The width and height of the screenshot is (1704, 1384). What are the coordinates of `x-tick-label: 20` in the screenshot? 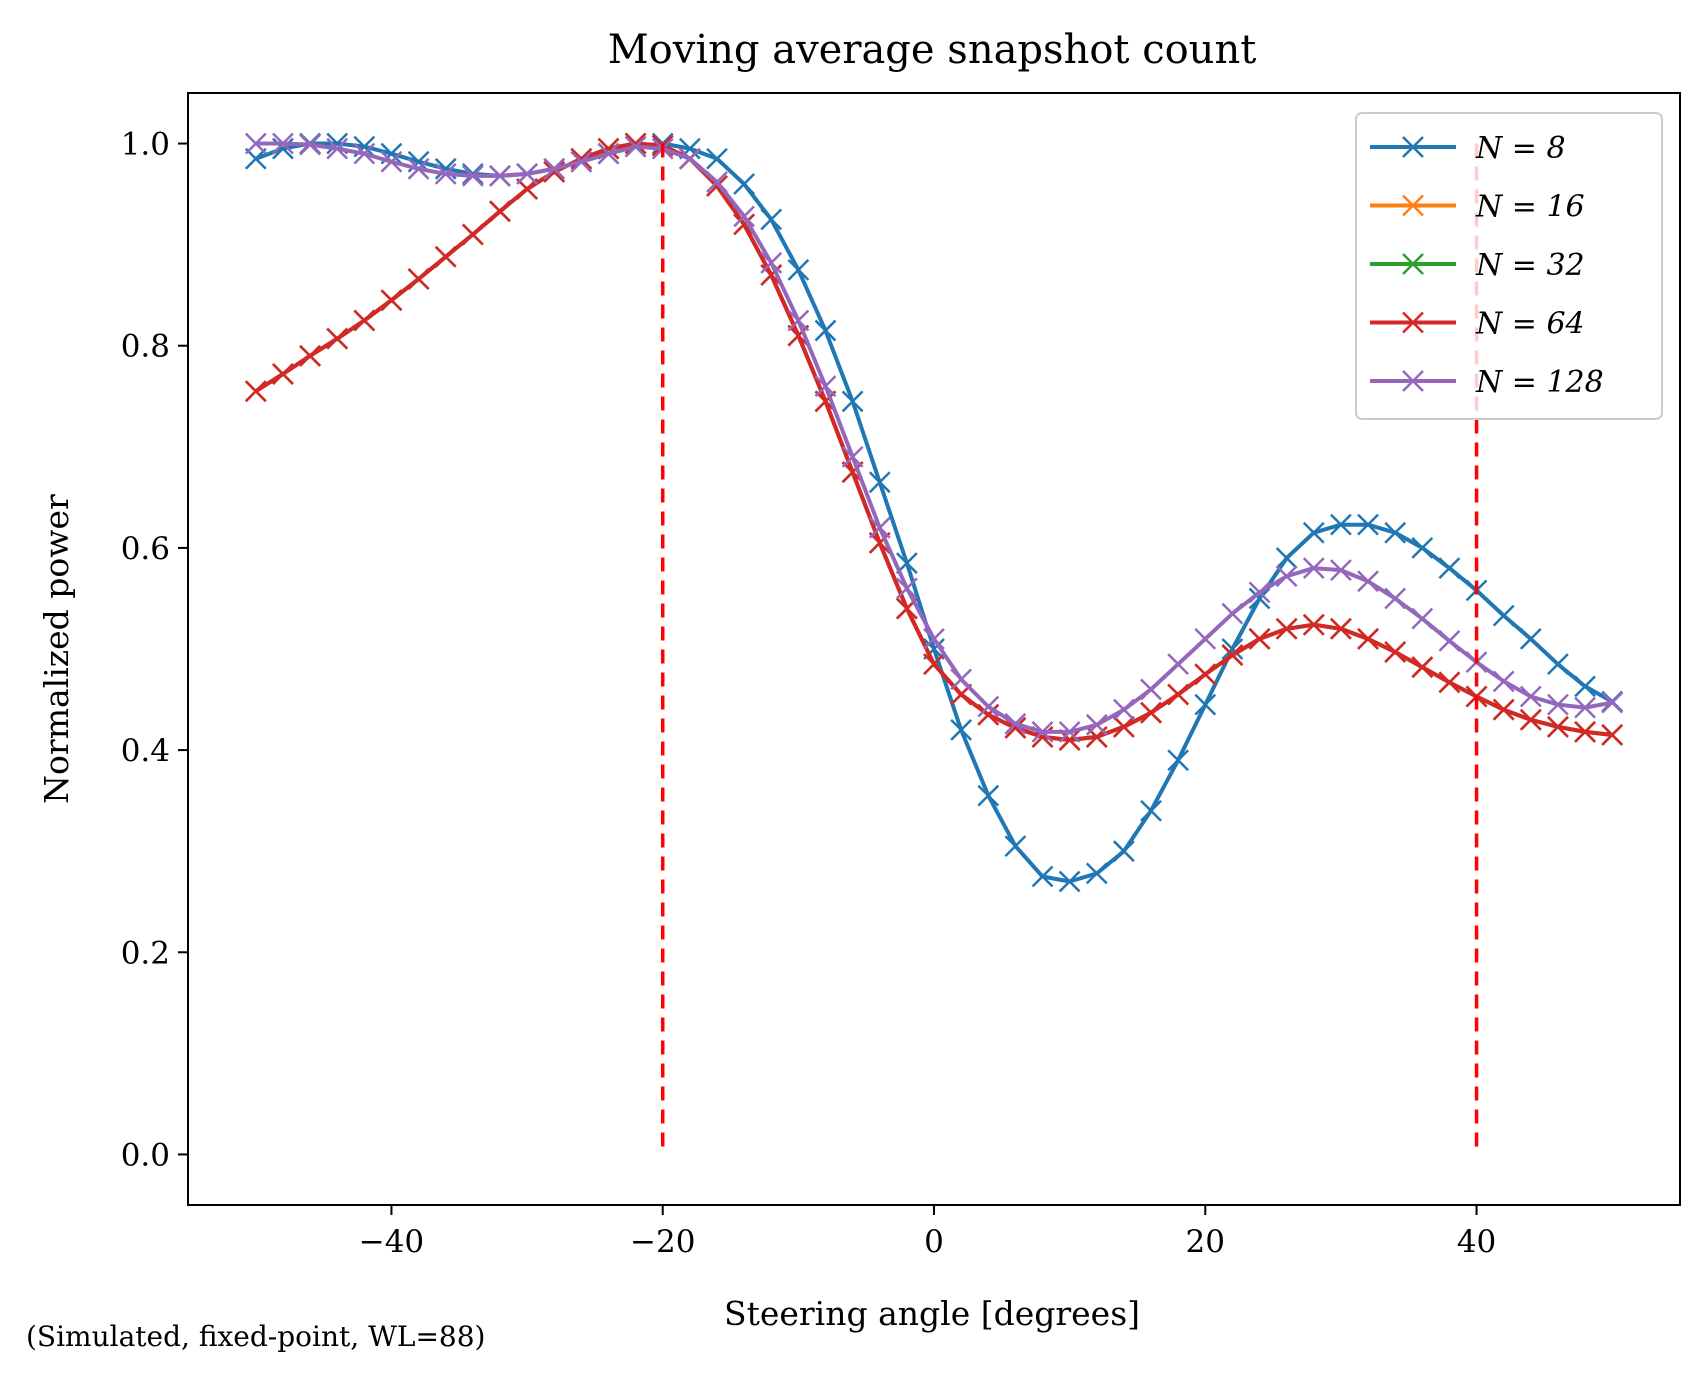 It's located at (1205, 1242).